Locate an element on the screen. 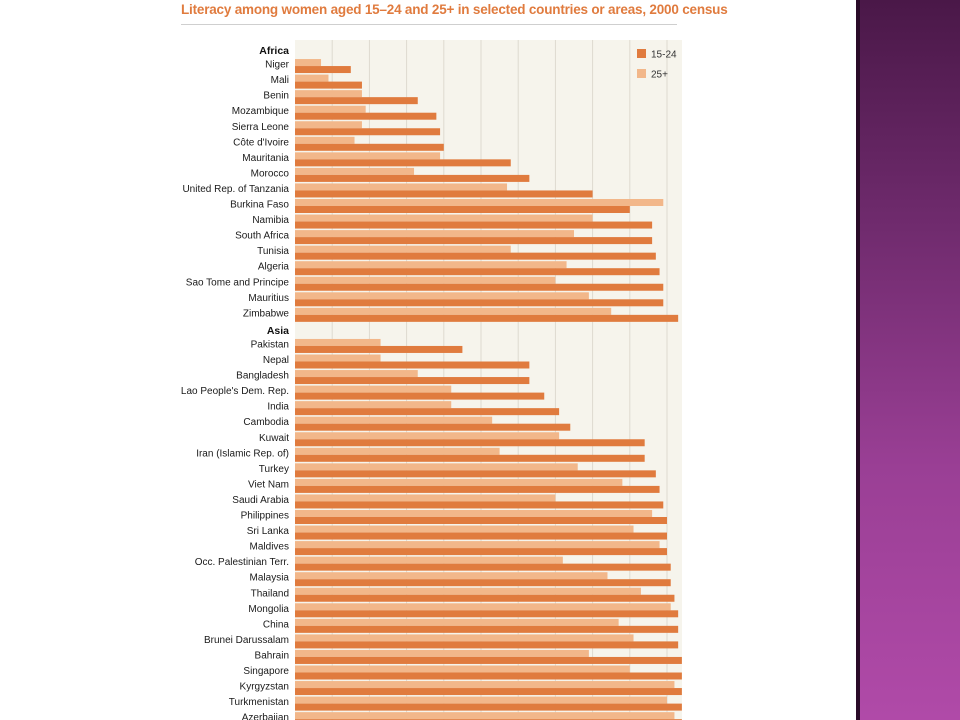  row-label: Sao Tome and Principe is located at coordinates (238, 282).